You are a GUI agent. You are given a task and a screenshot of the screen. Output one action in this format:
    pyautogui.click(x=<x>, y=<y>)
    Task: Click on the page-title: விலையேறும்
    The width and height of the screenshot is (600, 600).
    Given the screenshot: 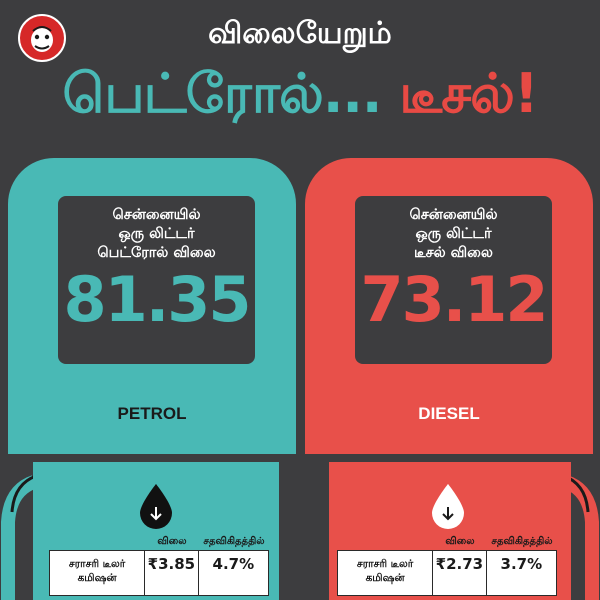 What is the action you would take?
    pyautogui.click(x=300, y=33)
    